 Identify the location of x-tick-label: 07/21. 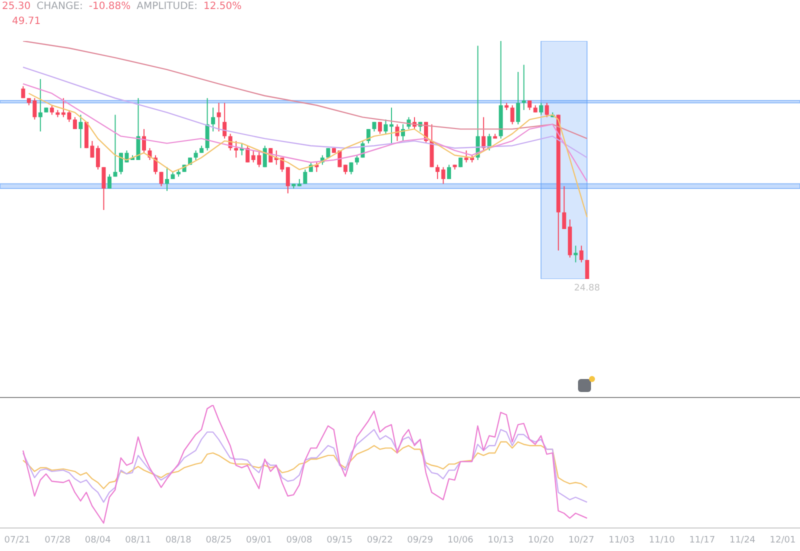
(17, 540).